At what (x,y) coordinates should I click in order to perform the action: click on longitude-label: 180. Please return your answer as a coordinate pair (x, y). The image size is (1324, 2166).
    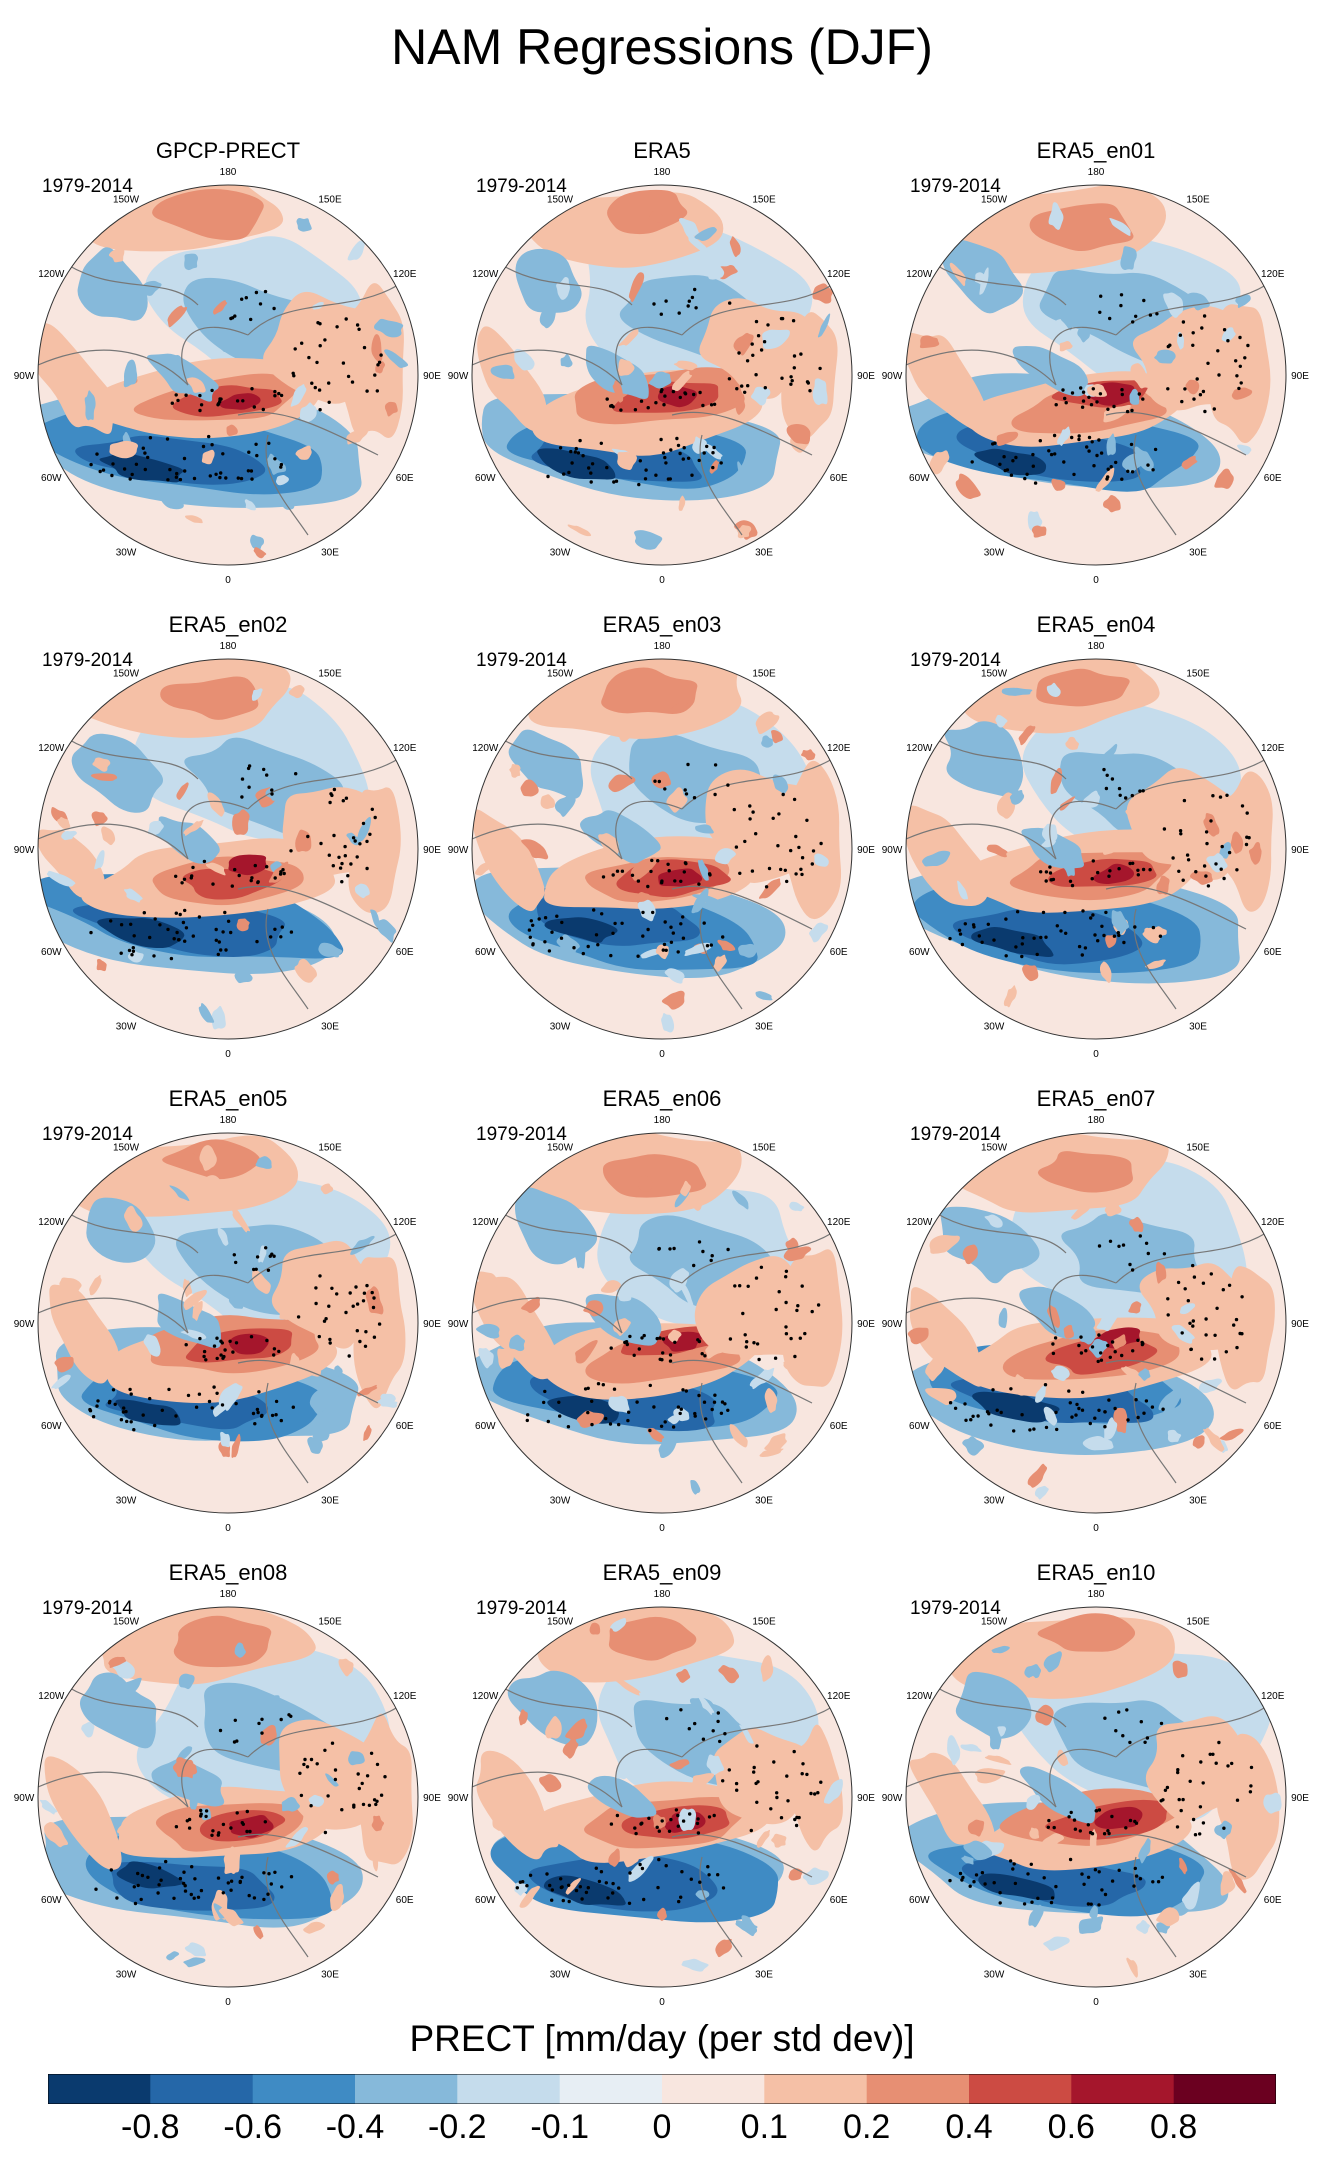
    Looking at the image, I should click on (228, 646).